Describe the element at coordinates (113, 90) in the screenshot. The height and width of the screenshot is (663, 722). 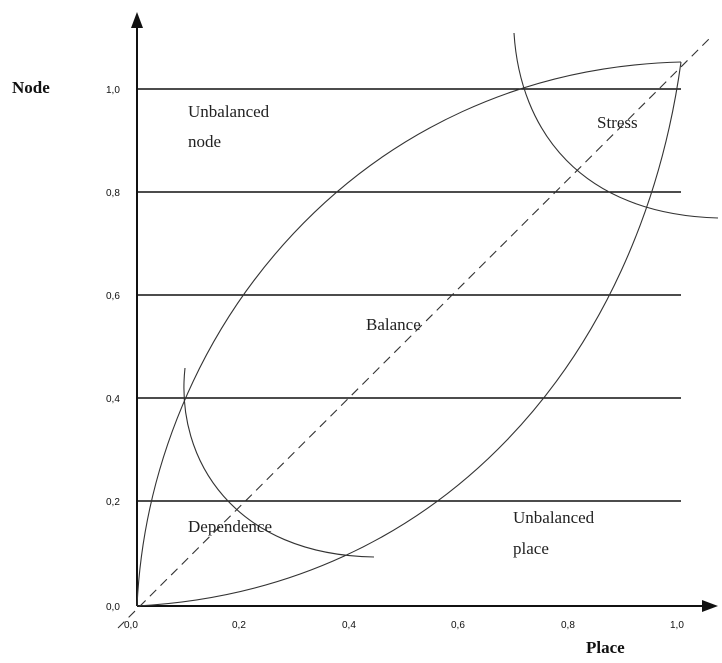
I see `y-tick-label: 1,0` at that location.